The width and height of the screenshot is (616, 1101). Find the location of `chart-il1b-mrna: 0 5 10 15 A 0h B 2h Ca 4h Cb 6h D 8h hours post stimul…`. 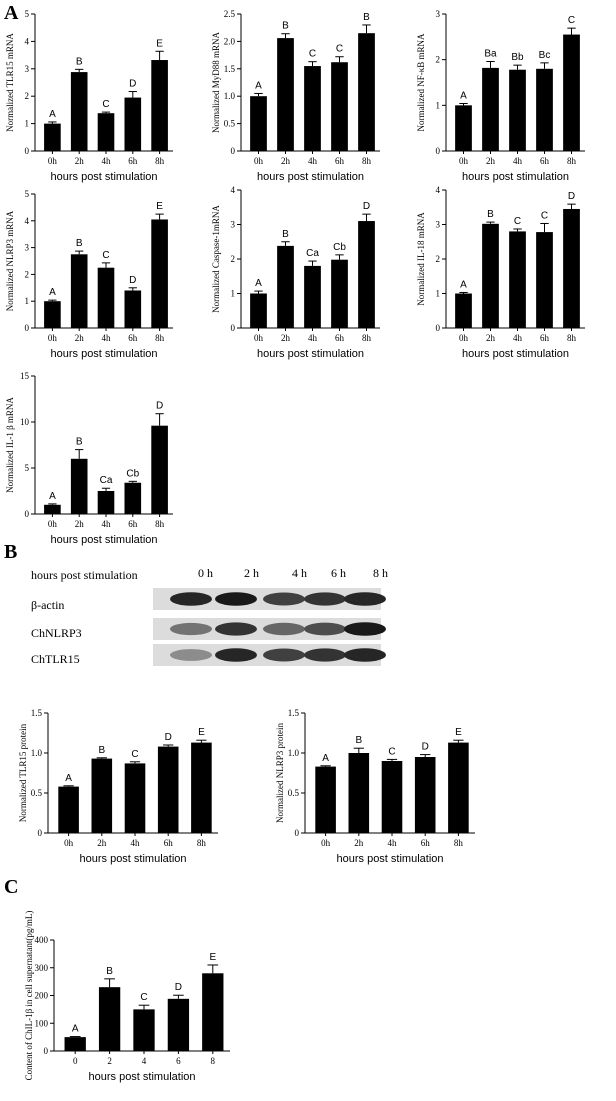

chart-il1b-mrna: 0 5 10 15 A 0h B 2h Ca 4h Cb 6h D 8h hours post stimul… is located at coordinates (89, 458).